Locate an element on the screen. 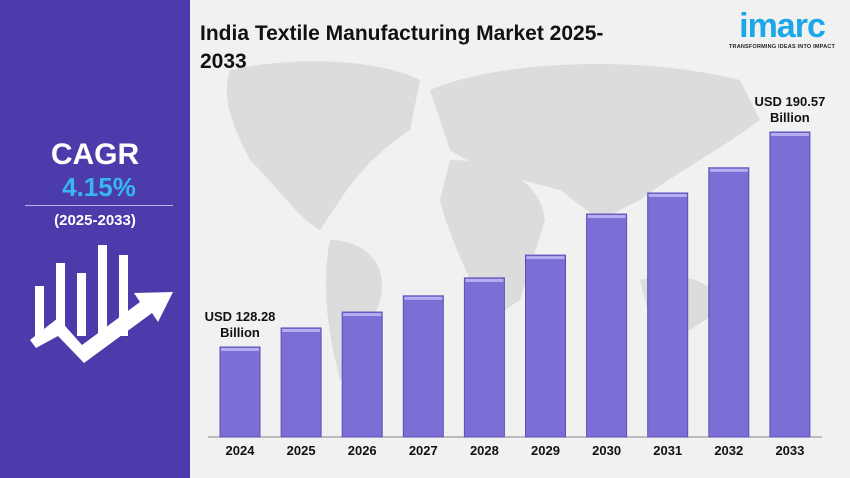 Image resolution: width=850 pixels, height=478 pixels. bar-2032 is located at coordinates (729, 302).